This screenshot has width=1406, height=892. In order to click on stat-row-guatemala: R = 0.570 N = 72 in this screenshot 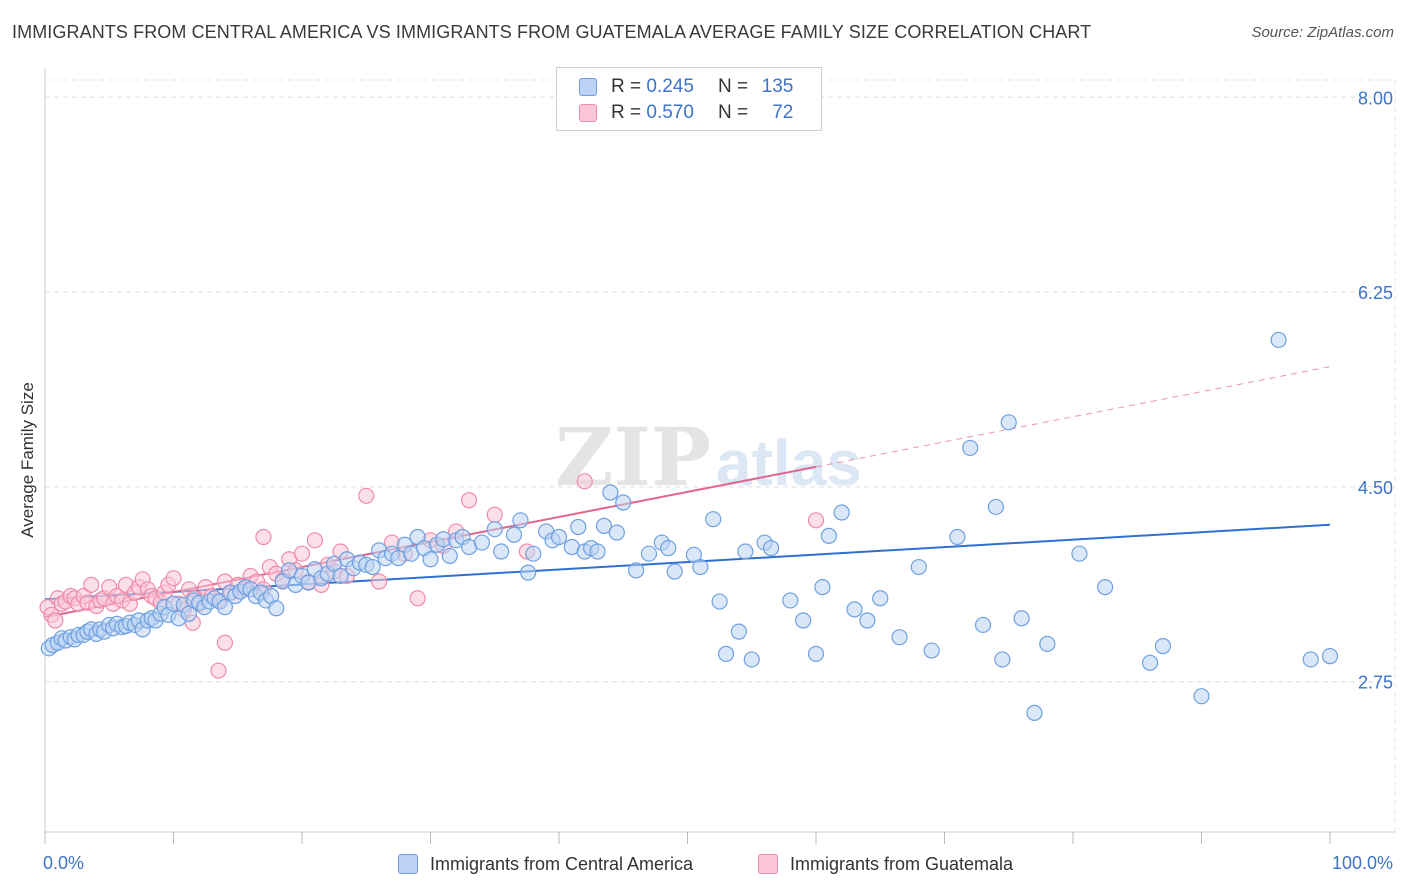, I will do `click(686, 113)`.